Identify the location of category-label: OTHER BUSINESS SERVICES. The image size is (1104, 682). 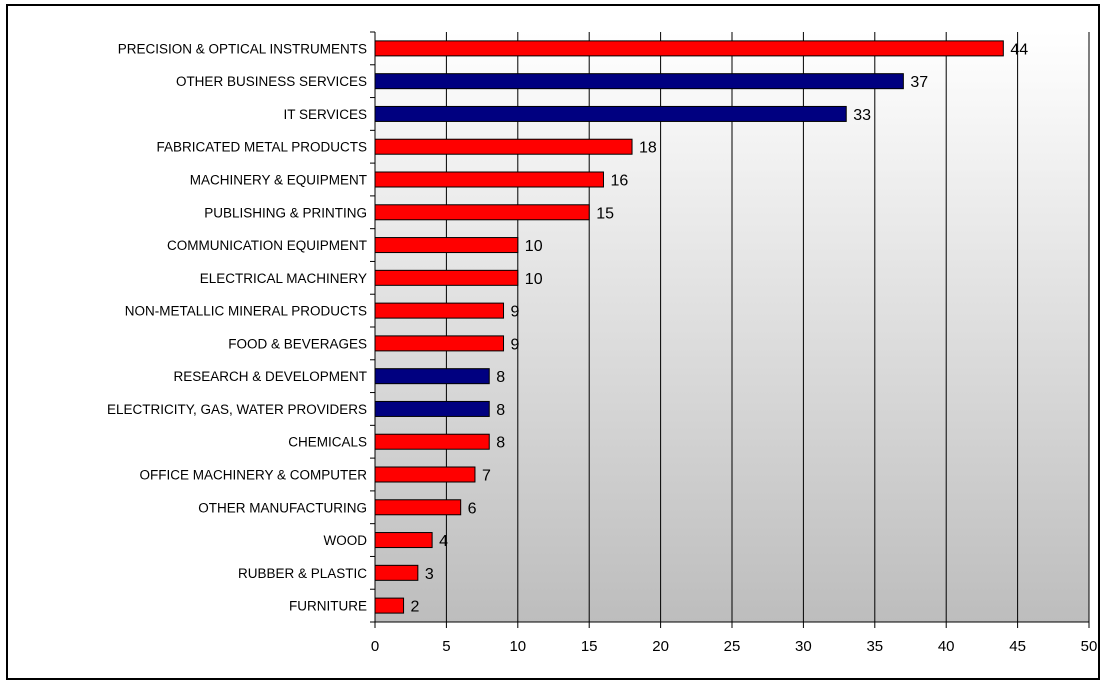
(271, 81).